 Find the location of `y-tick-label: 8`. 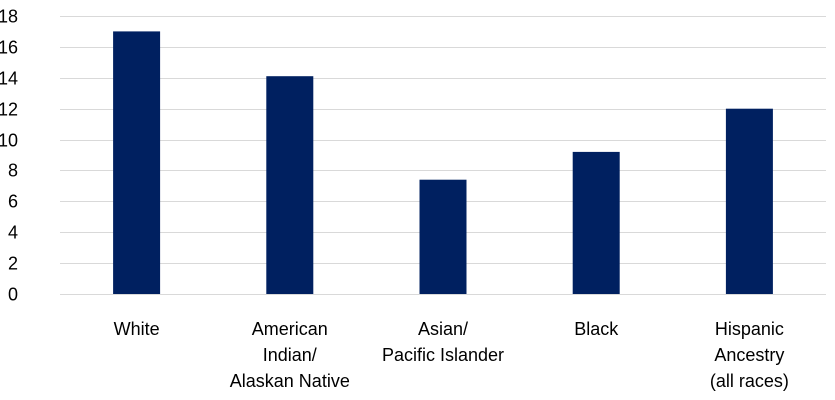

y-tick-label: 8 is located at coordinates (13, 171).